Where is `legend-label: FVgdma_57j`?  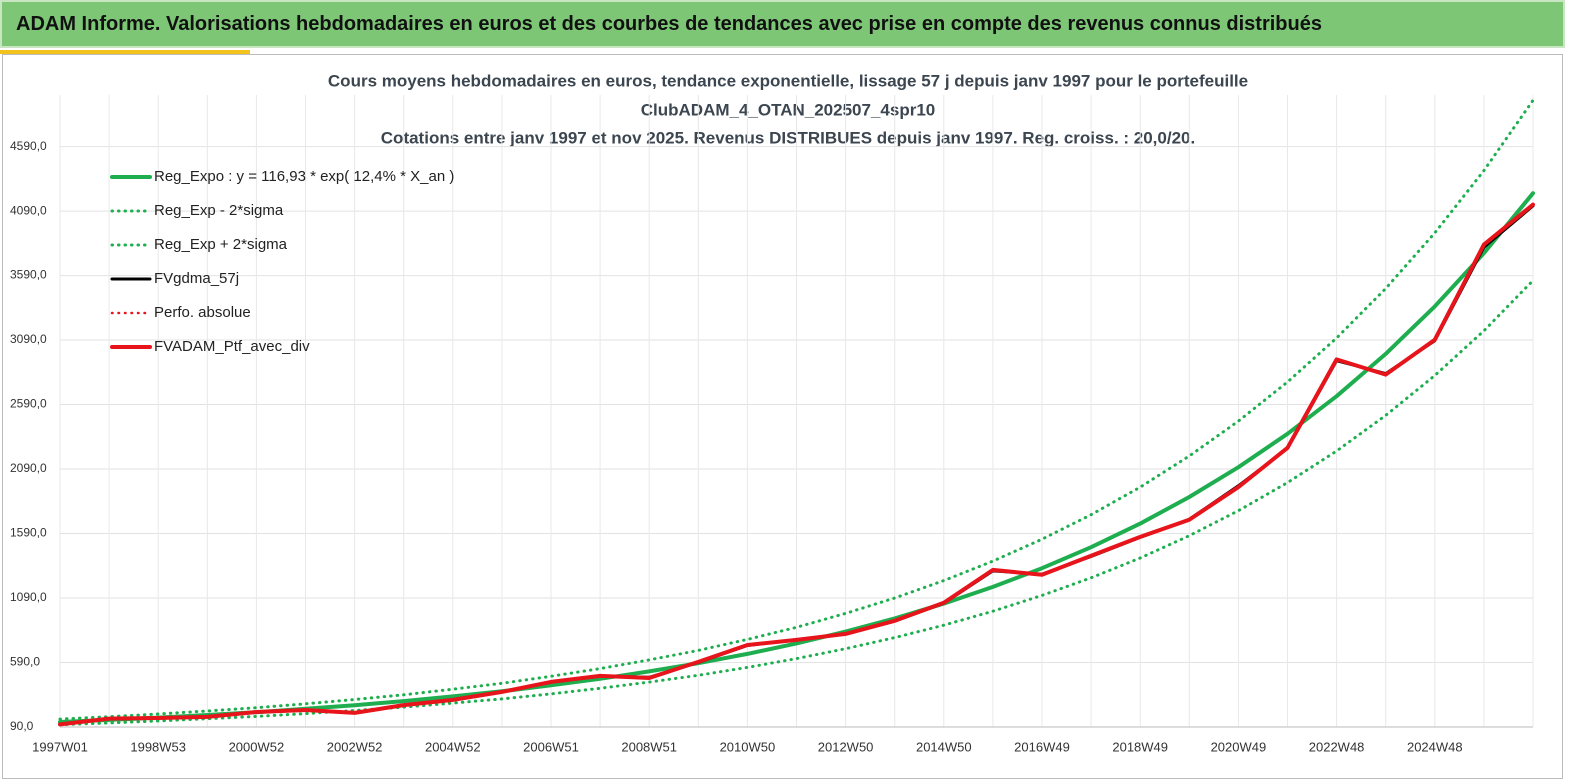
legend-label: FVgdma_57j is located at coordinates (196, 278).